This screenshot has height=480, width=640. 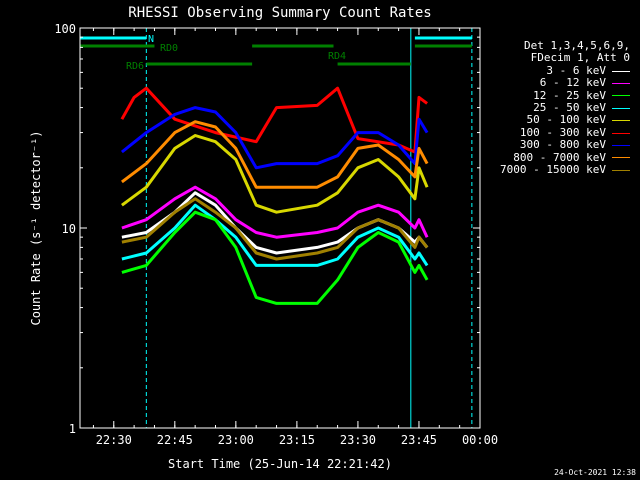 I want to click on legend-item: 3 - 6 keV, so click(x=554, y=70).